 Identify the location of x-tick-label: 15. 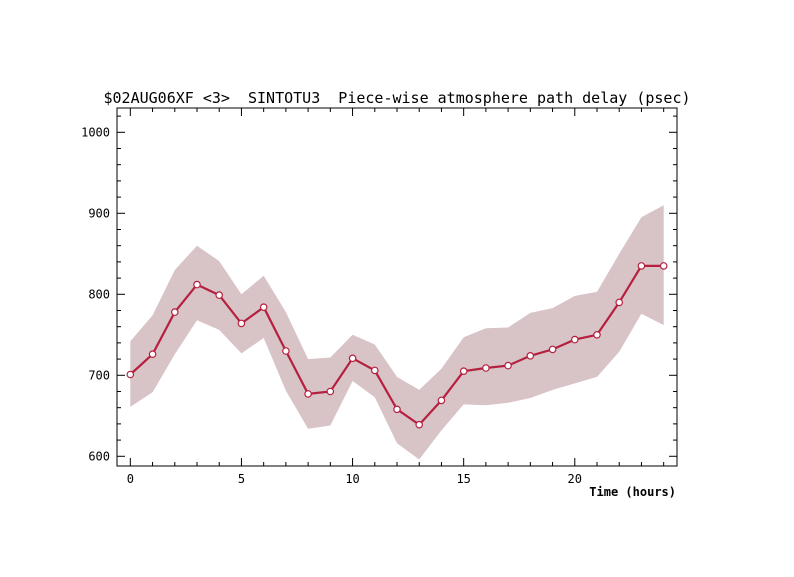
(463, 479).